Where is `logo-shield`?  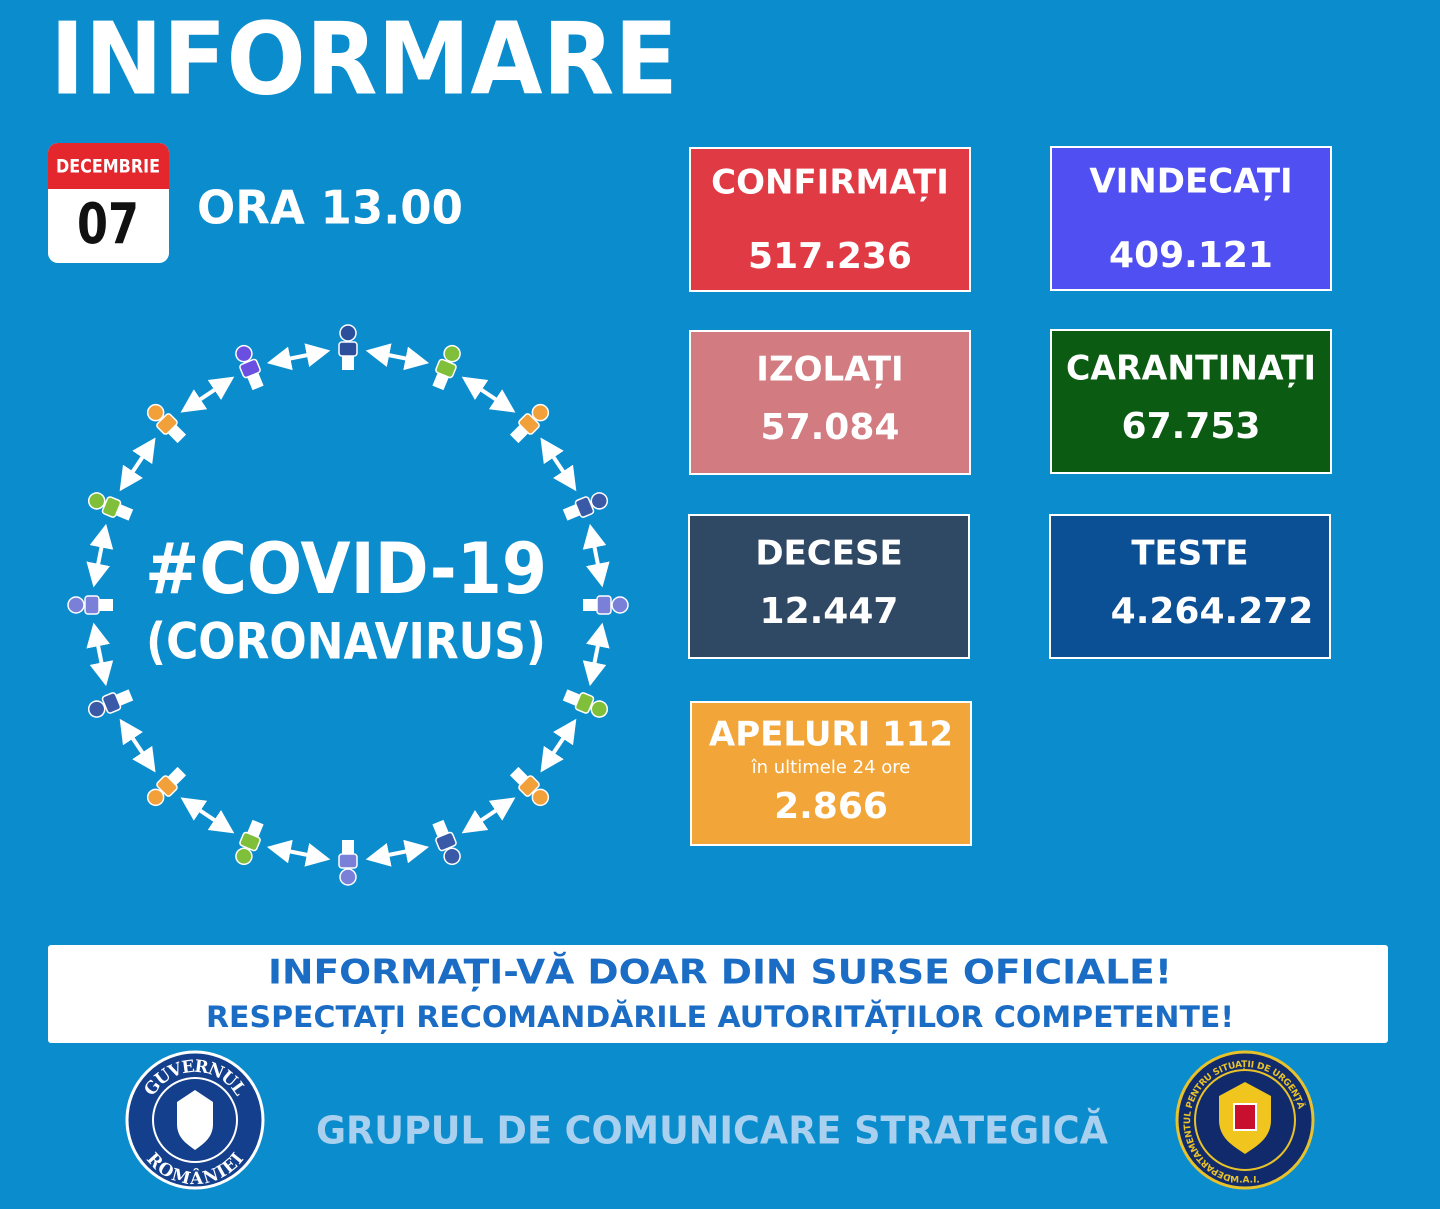 logo-shield is located at coordinates (1245, 1117).